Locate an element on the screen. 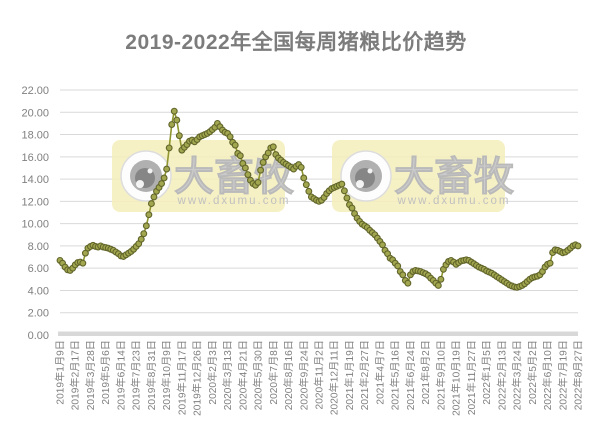 The width and height of the screenshot is (601, 436). y-tick-label: 4.00 is located at coordinates (38, 291).